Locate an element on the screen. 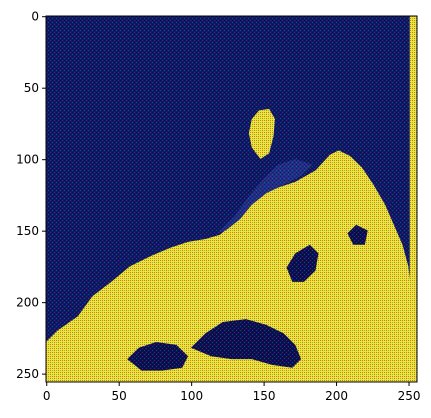 The image size is (431, 418). y-tick-label: 100 is located at coordinates (27, 160).